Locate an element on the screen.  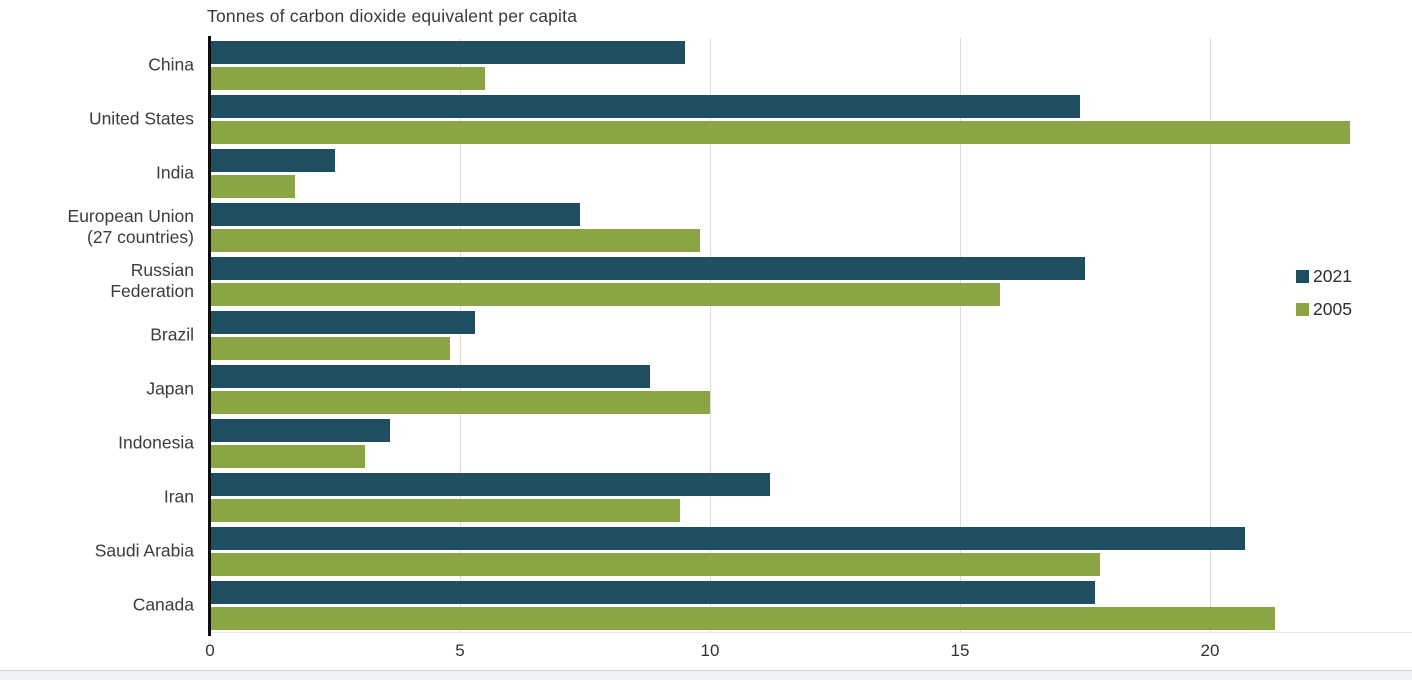
legend-label-2005: 2005 is located at coordinates (1332, 309).